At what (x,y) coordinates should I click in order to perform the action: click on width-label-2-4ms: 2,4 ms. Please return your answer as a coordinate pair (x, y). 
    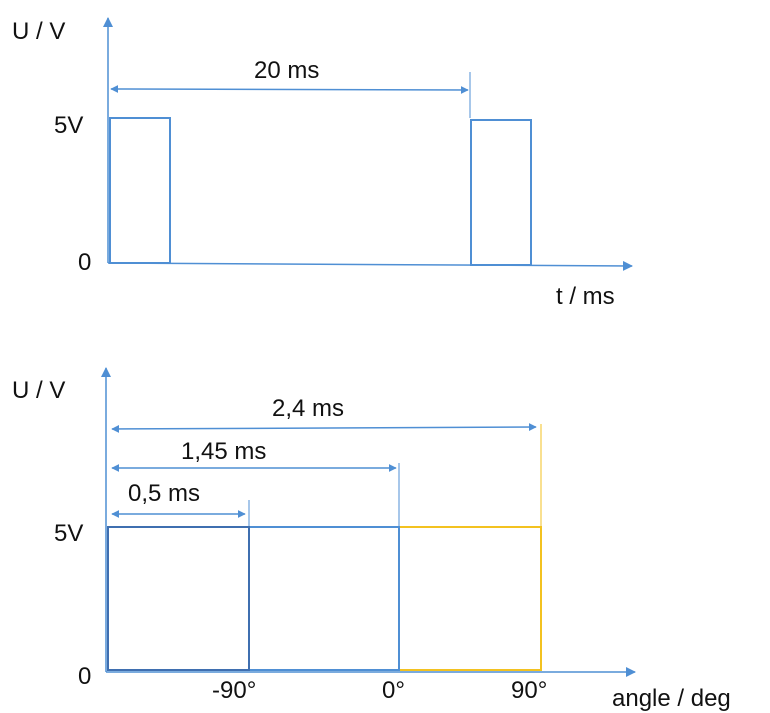
    Looking at the image, I should click on (308, 408).